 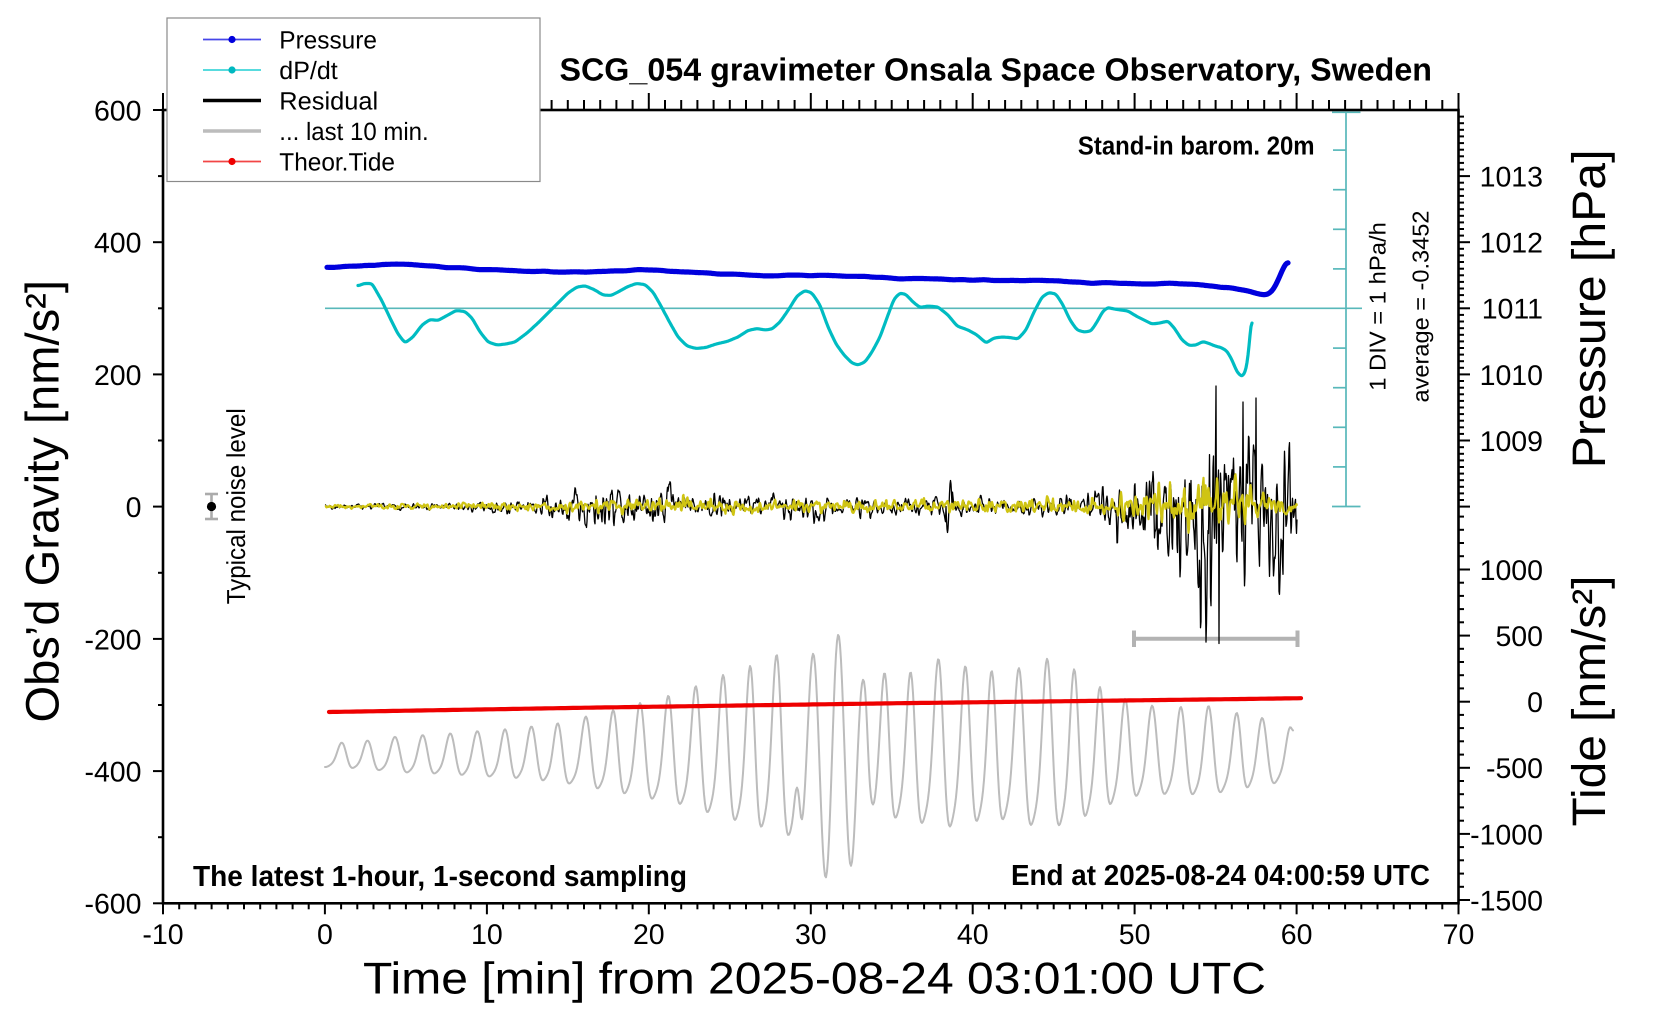 What do you see at coordinates (1511, 442) in the screenshot?
I see `svg-text: 1009` at bounding box center [1511, 442].